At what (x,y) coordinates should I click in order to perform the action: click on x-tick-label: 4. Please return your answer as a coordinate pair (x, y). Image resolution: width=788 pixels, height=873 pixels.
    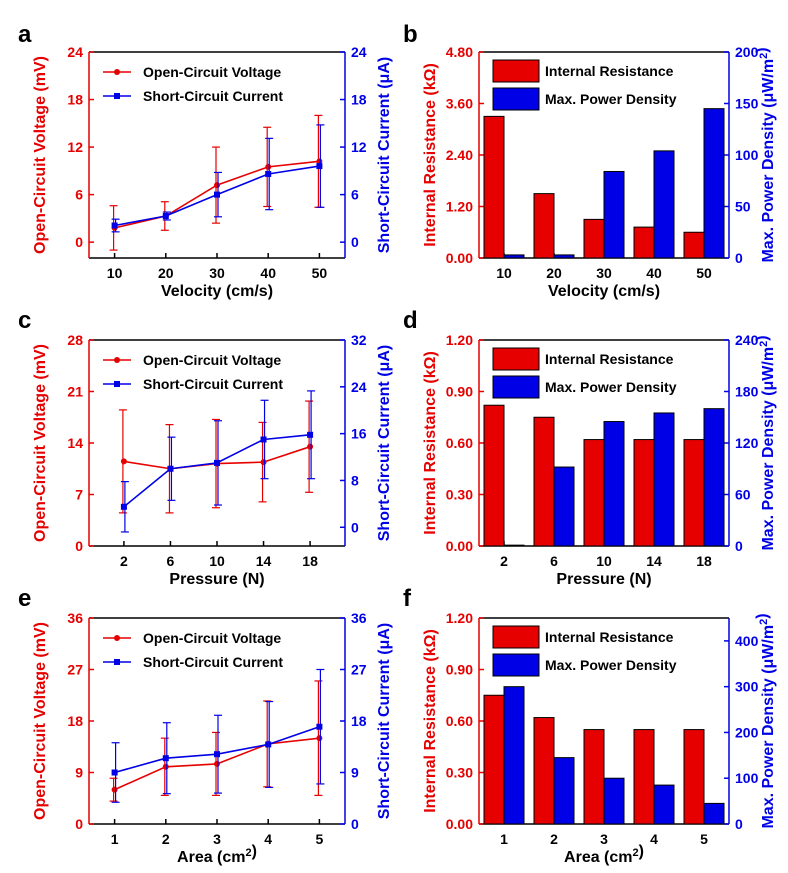
    Looking at the image, I should click on (268, 839).